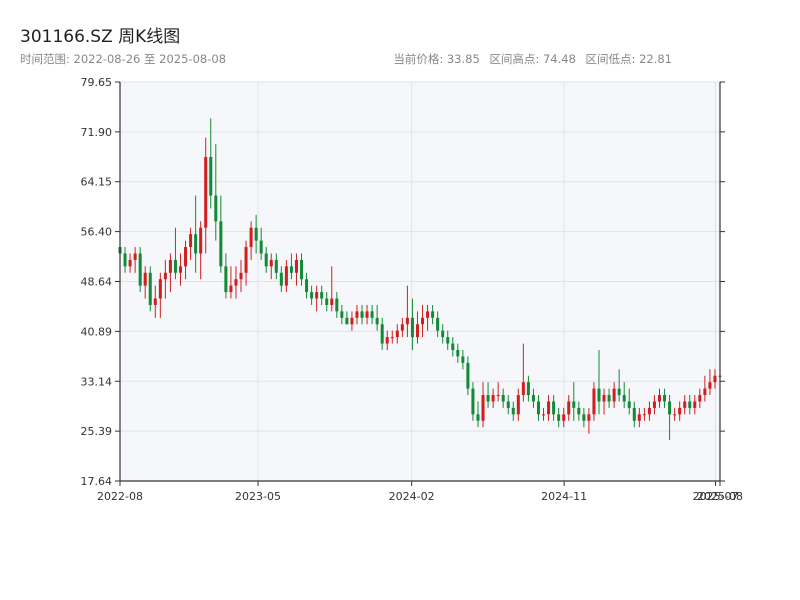  I want to click on chart-title: 301166.SZ 周K线图, so click(100, 37).